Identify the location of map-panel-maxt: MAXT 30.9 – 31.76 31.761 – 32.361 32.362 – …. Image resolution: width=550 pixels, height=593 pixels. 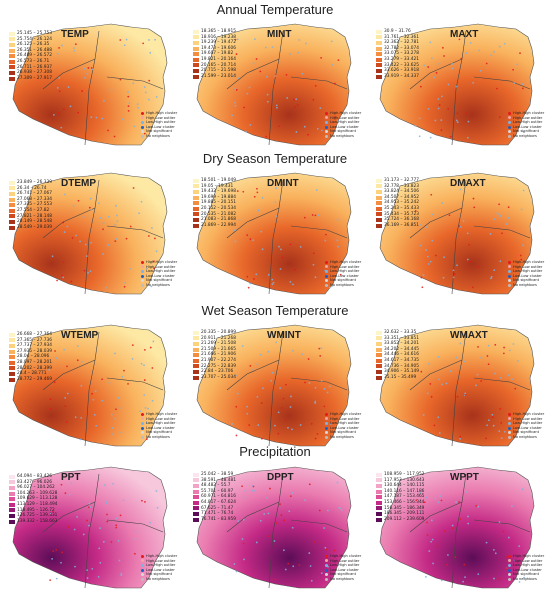
(460, 84).